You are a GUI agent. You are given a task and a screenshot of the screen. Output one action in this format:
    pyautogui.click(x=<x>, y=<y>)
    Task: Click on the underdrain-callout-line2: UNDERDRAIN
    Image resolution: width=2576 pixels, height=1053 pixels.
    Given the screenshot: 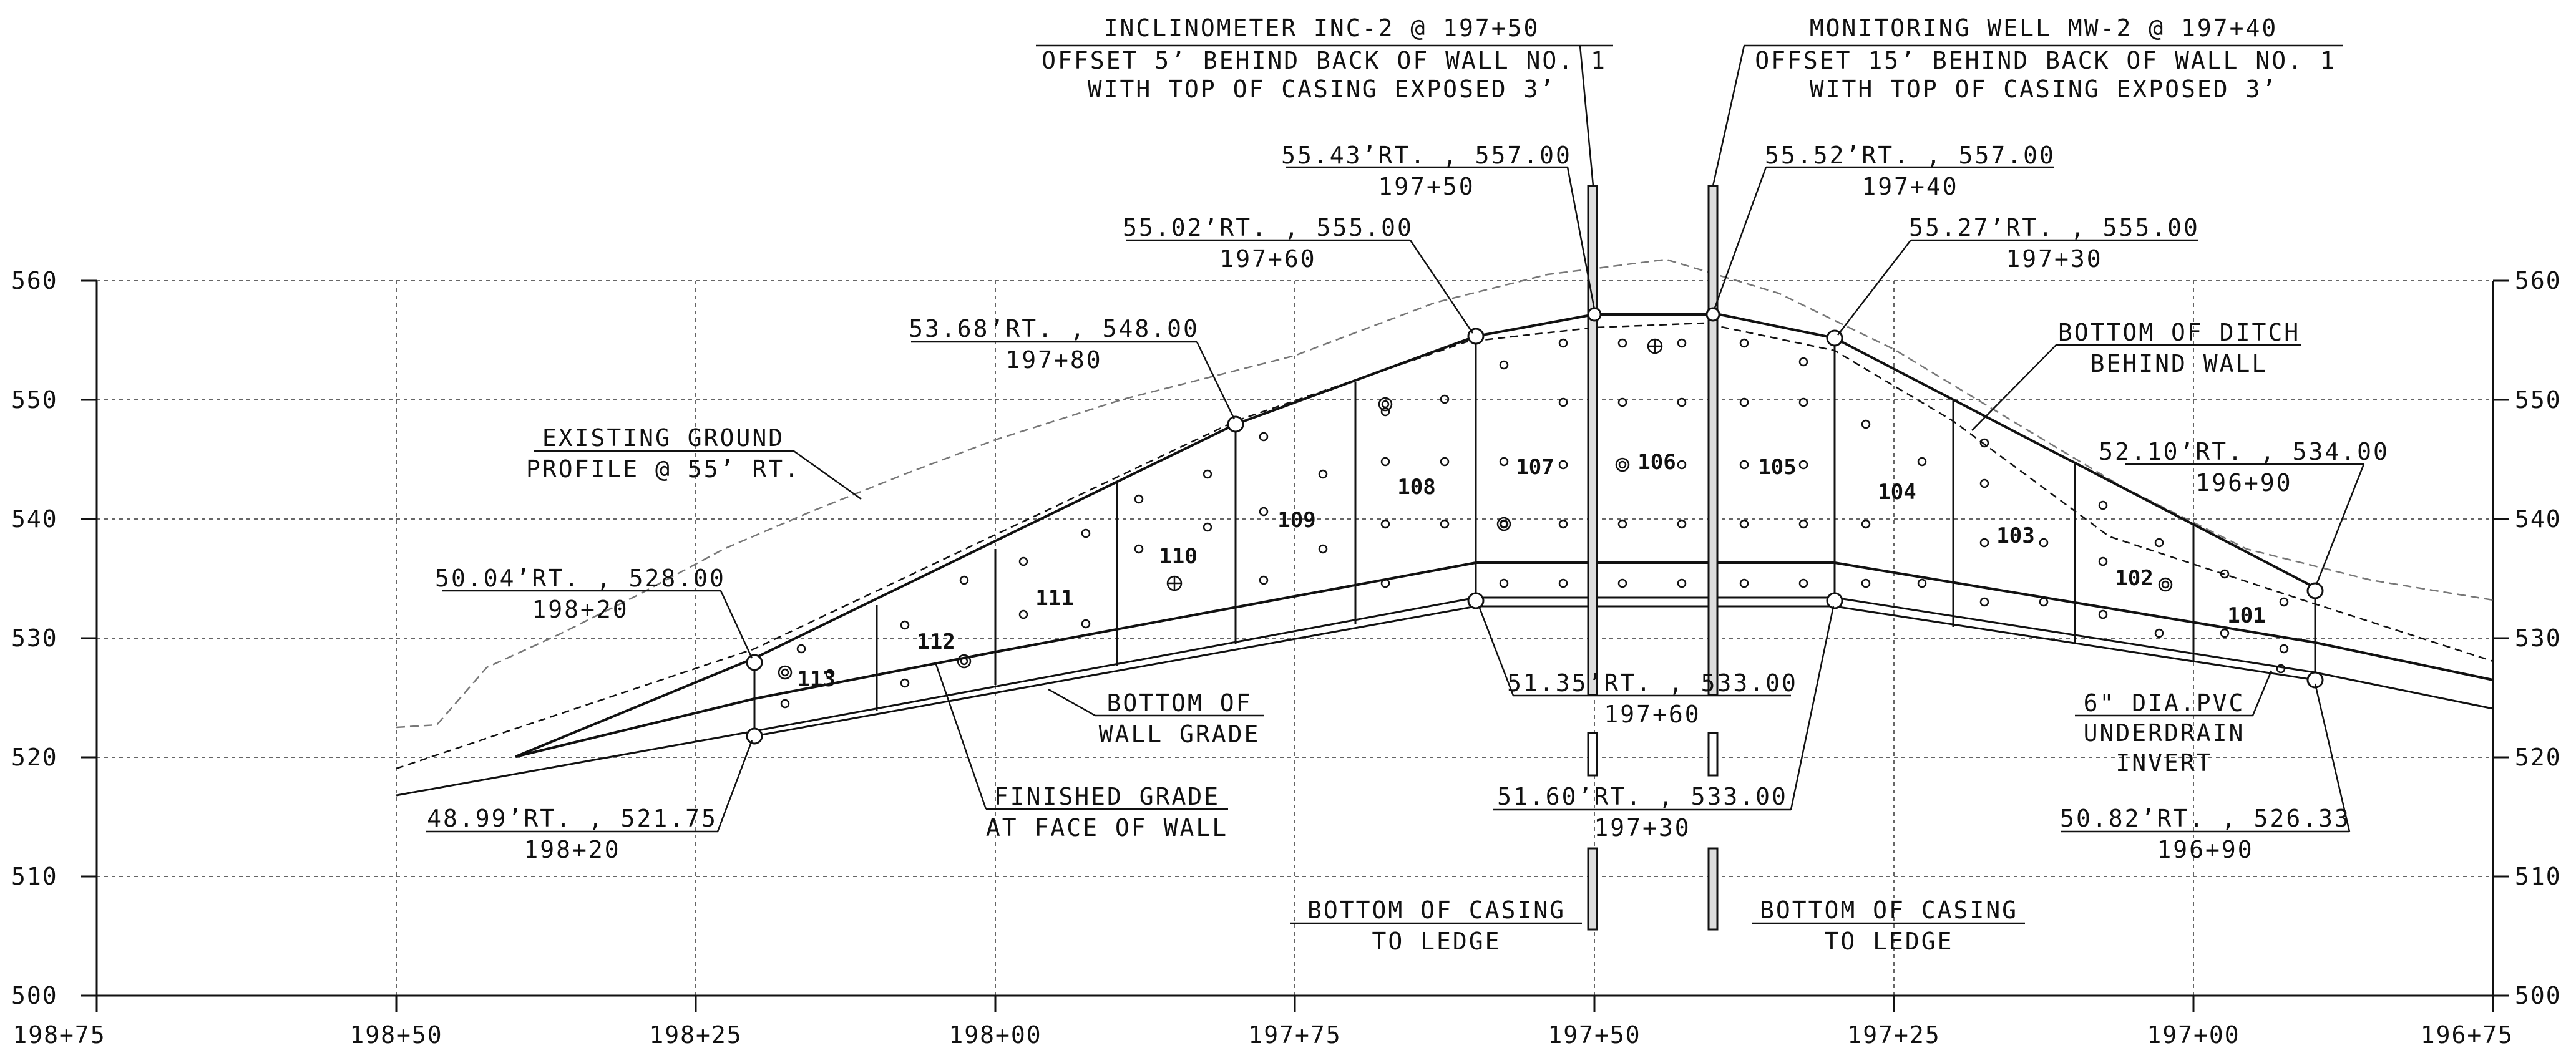 What is the action you would take?
    pyautogui.click(x=2164, y=733)
    